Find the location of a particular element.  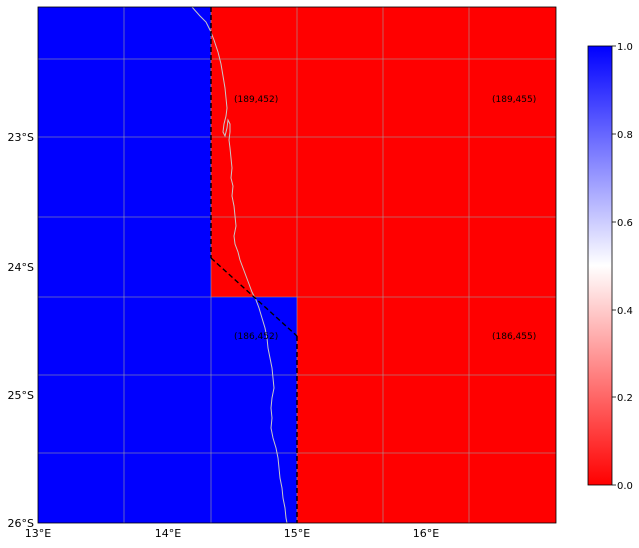

cell-label-186-452: (186,452) is located at coordinates (256, 337).